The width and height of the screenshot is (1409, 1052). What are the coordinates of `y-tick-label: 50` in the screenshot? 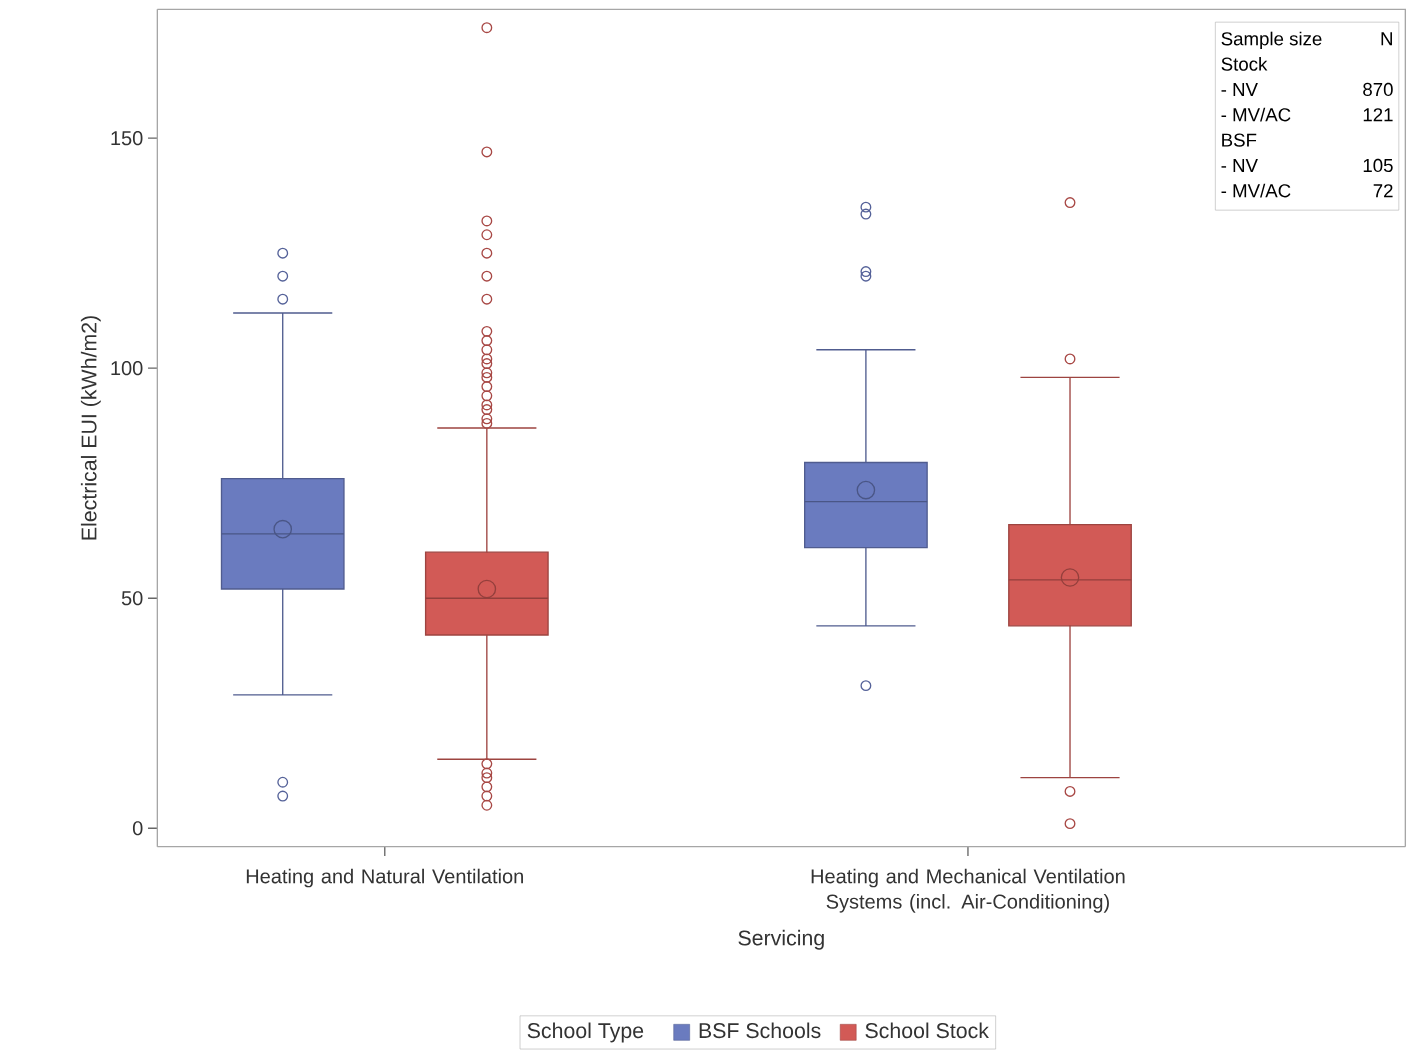 It's located at (132, 598).